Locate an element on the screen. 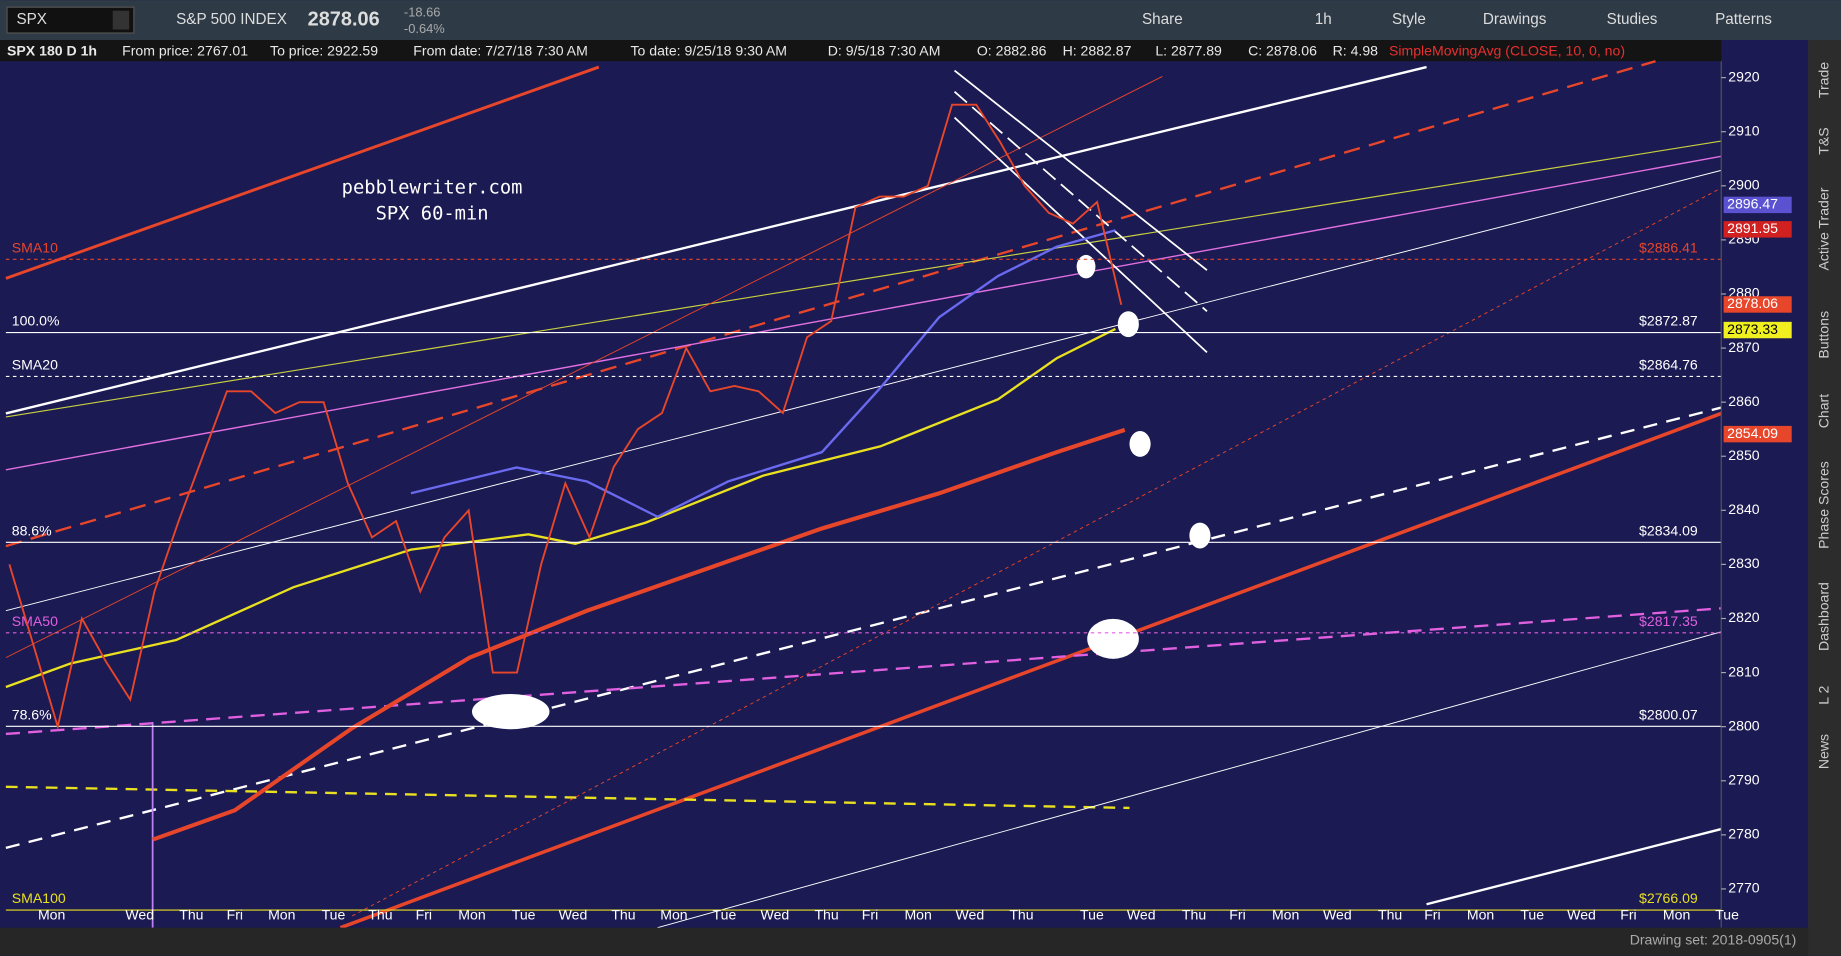 This screenshot has width=1841, height=956. side-tab: Trade is located at coordinates (1823, 80).